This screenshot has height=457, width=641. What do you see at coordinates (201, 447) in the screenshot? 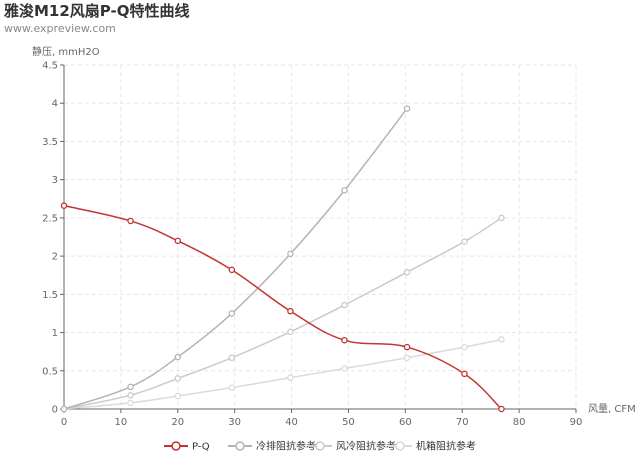
I see `legend-label: P-Q` at bounding box center [201, 447].